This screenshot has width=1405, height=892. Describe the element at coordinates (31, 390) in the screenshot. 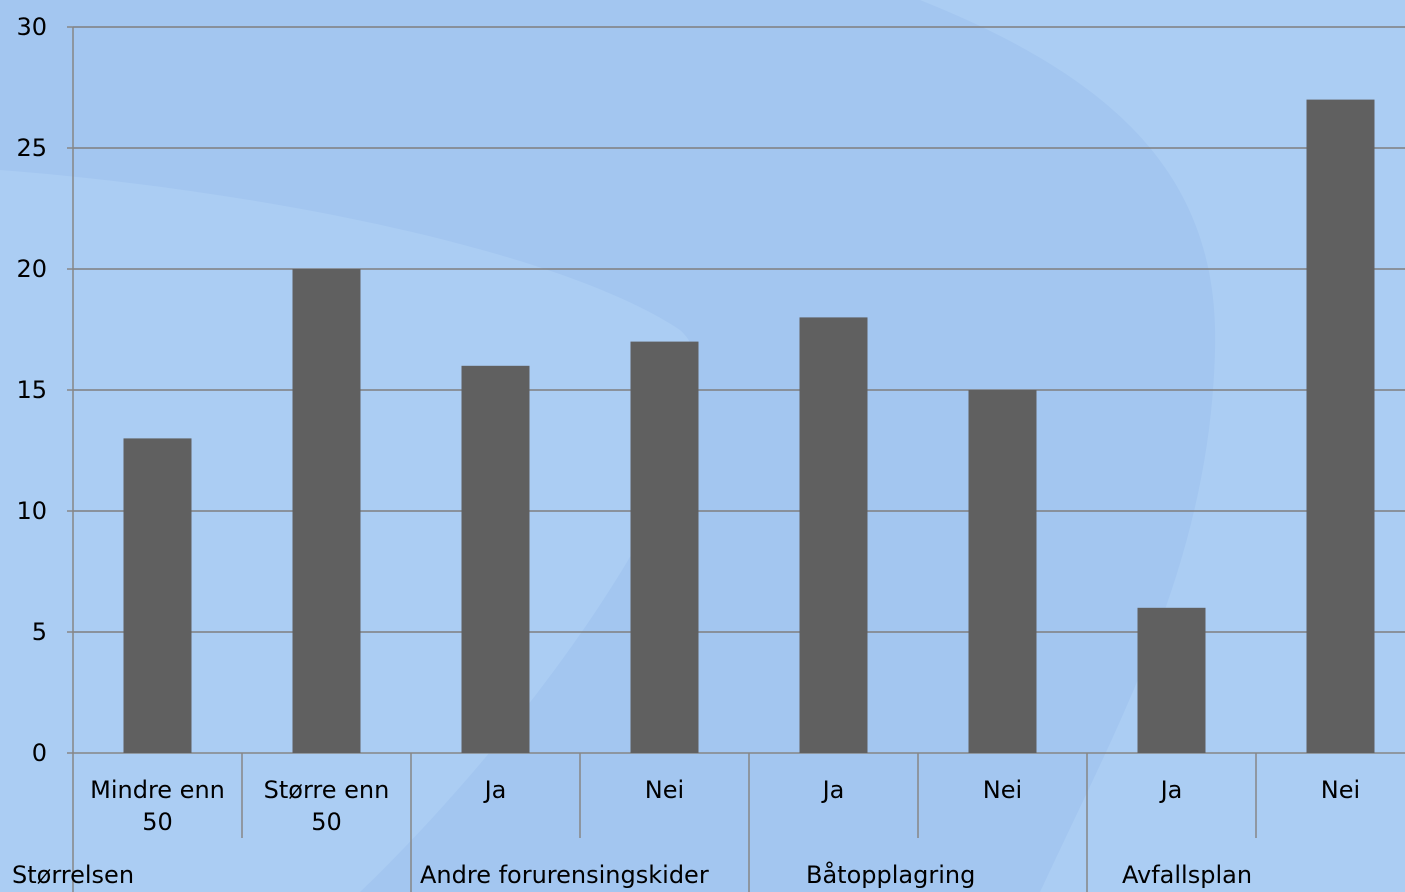

I see `y-tick-label: 15` at that location.